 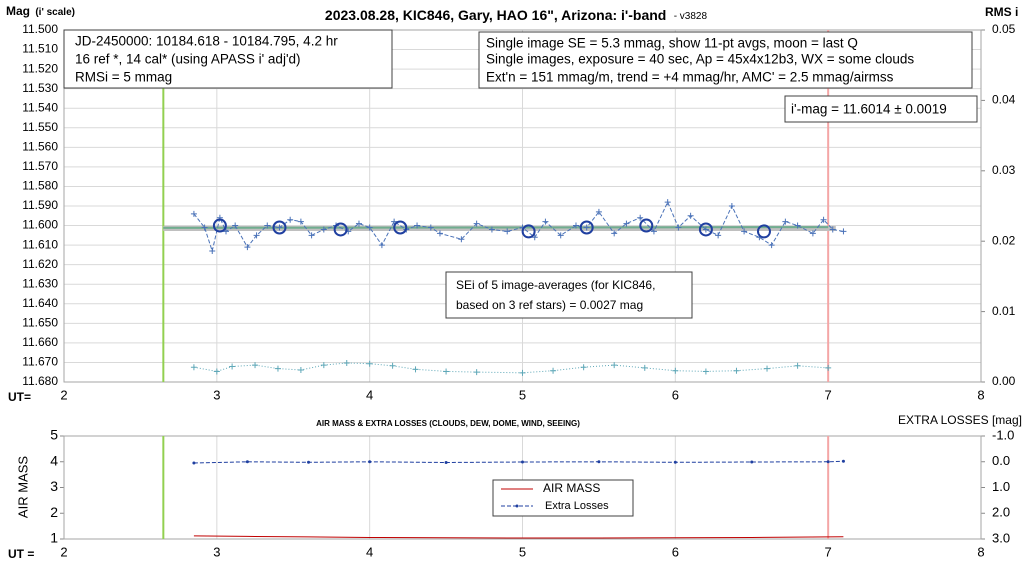 What do you see at coordinates (40, 107) in the screenshot?
I see `y-tick-label: 11.540` at bounding box center [40, 107].